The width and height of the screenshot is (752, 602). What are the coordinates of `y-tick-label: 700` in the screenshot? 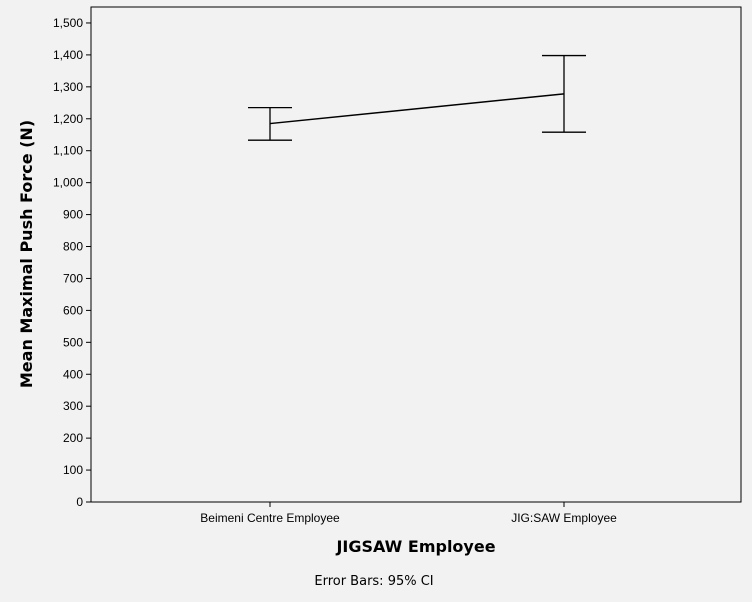 It's located at (73, 278).